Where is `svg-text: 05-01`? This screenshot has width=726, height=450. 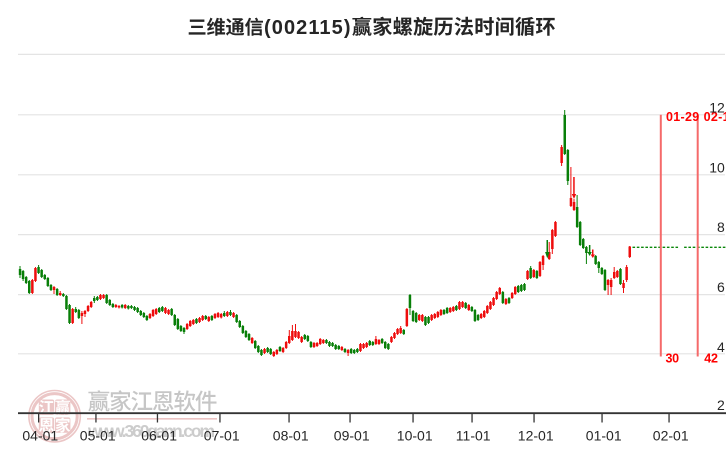 svg-text: 05-01 is located at coordinates (98, 436).